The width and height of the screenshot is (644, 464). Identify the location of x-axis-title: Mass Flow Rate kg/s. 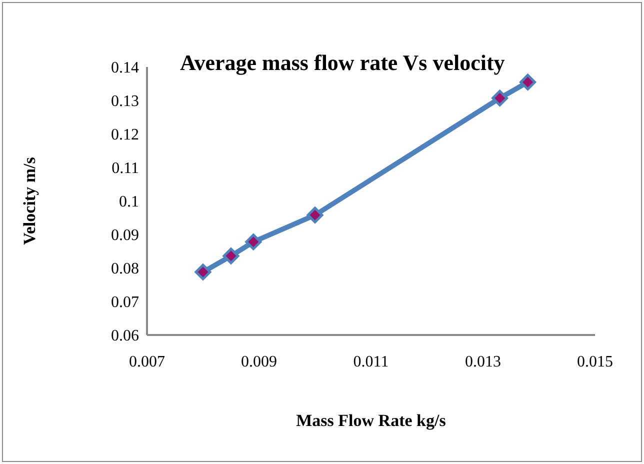
(371, 421).